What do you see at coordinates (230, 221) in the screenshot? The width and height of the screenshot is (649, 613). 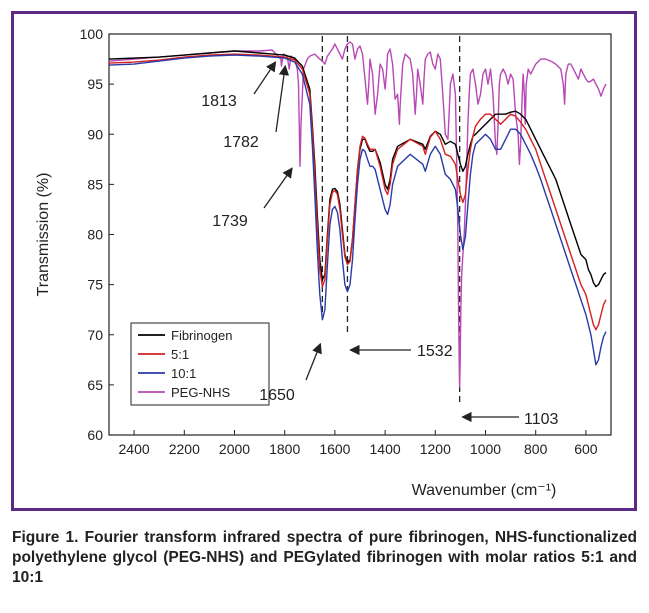 I see `annotation-label: 1739` at bounding box center [230, 221].